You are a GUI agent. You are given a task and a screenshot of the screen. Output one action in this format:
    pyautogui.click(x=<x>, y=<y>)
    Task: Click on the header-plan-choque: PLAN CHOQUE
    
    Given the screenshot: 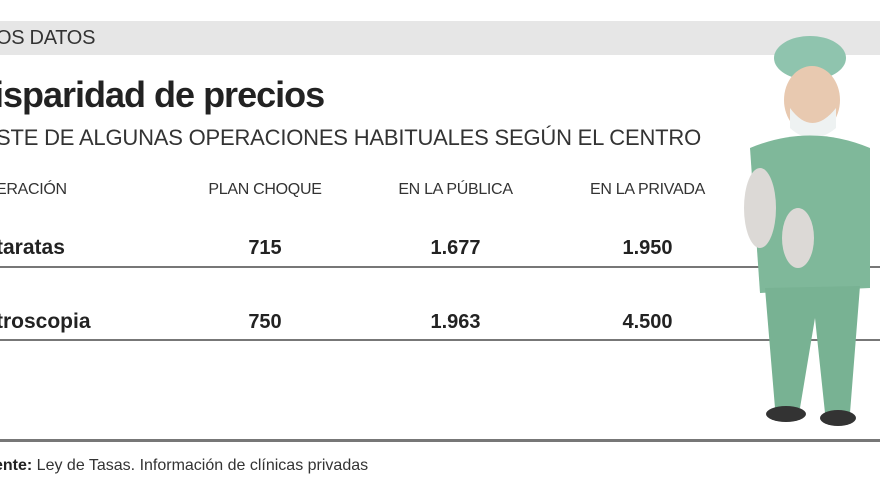 What is the action you would take?
    pyautogui.click(x=265, y=189)
    